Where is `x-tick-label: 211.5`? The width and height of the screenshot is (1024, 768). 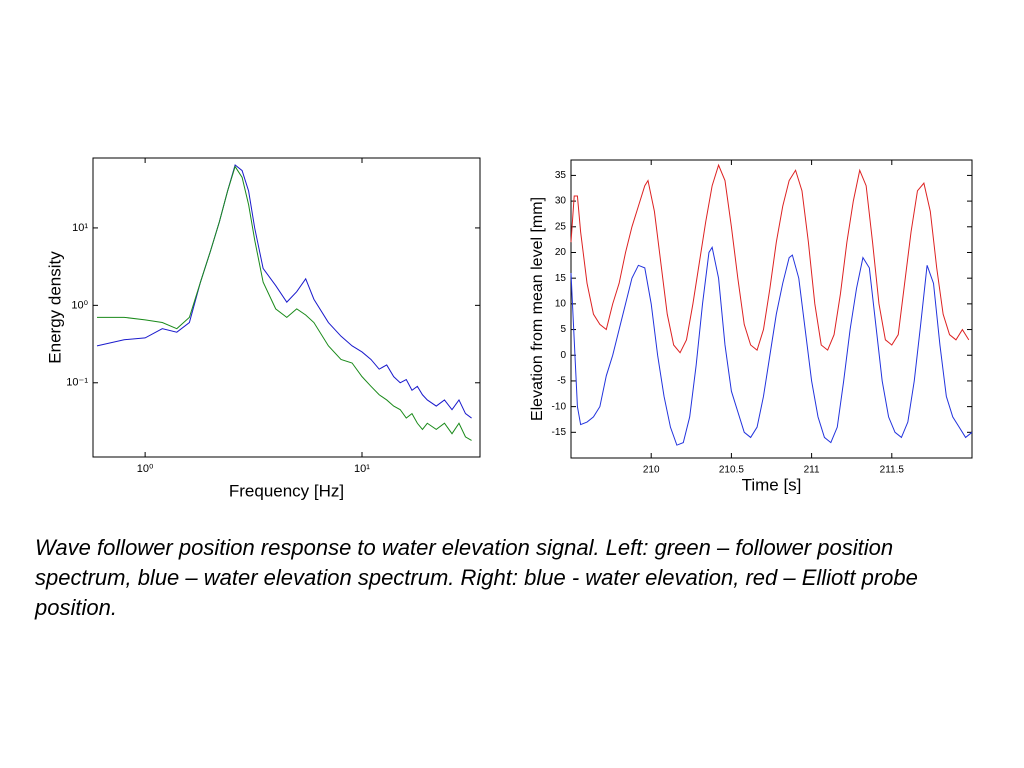 x-tick-label: 211.5 is located at coordinates (892, 470).